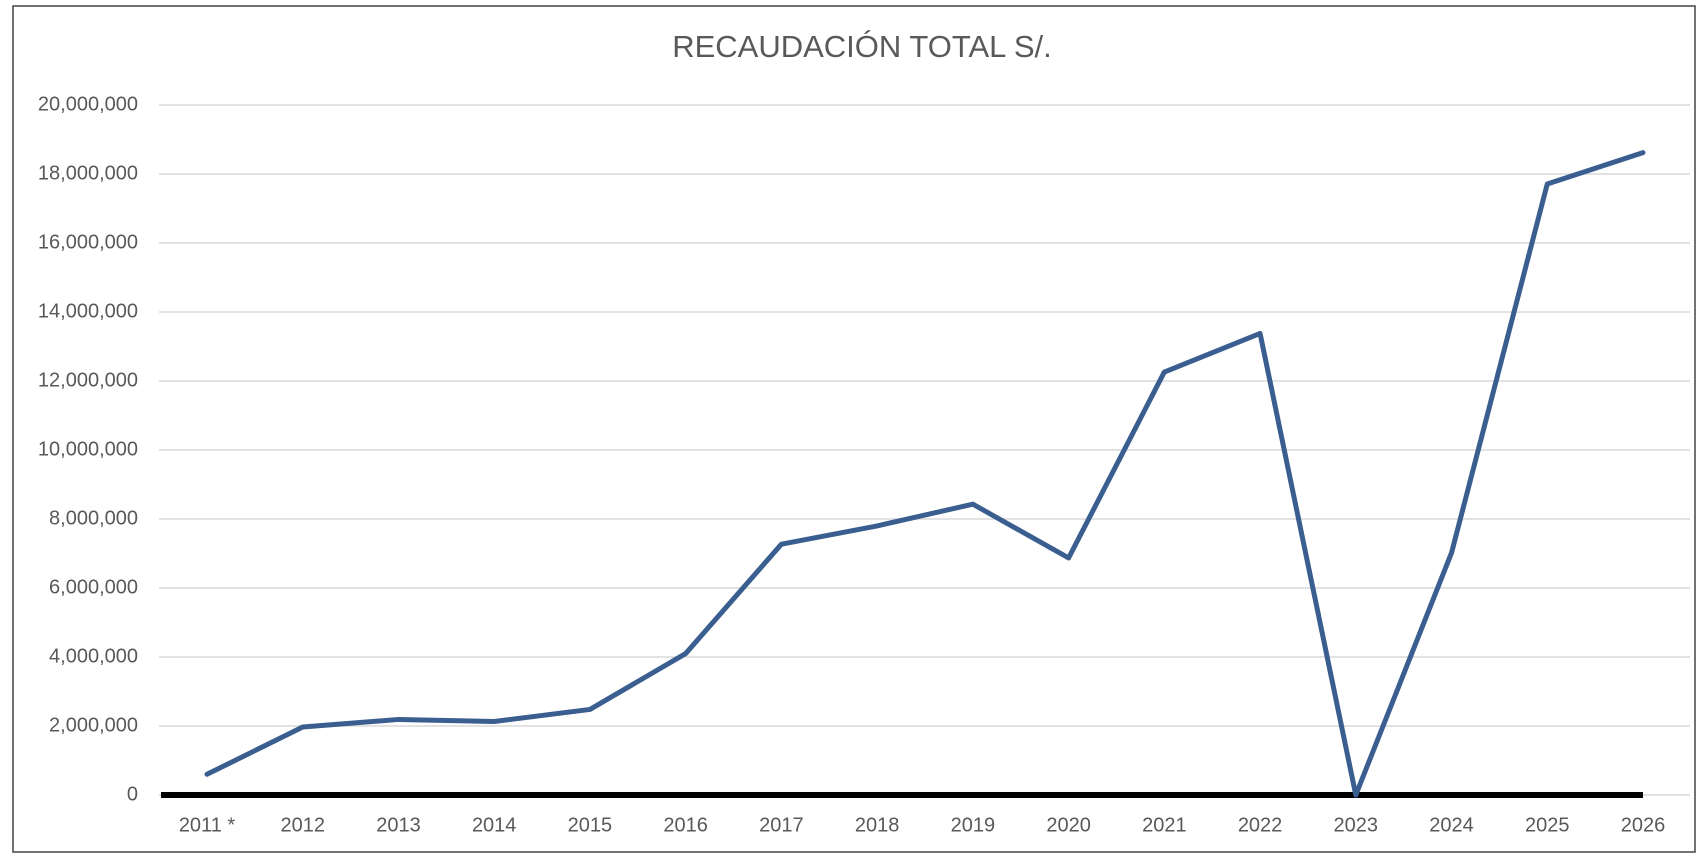 The width and height of the screenshot is (1696, 858). I want to click on x-tick-label: 2022, so click(1260, 825).